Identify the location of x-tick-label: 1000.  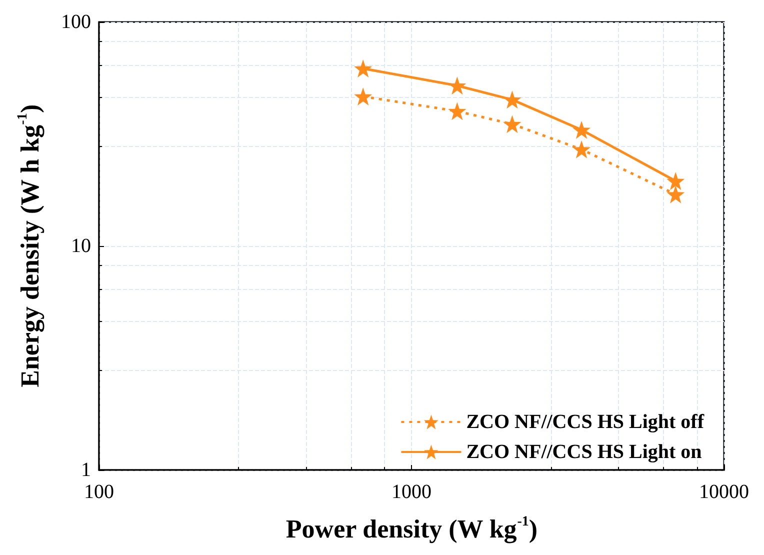
(412, 492).